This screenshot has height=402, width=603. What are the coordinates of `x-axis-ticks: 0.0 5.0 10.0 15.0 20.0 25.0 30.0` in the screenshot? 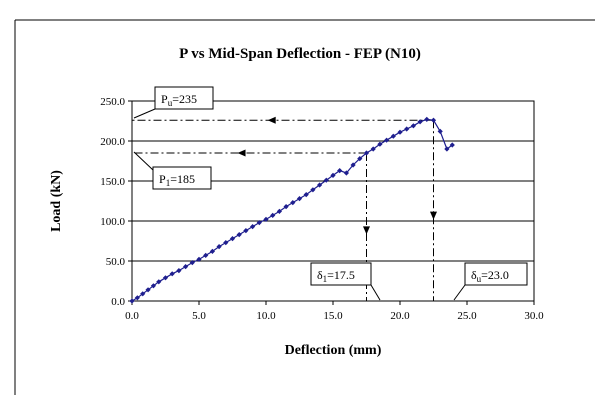 It's located at (334, 311).